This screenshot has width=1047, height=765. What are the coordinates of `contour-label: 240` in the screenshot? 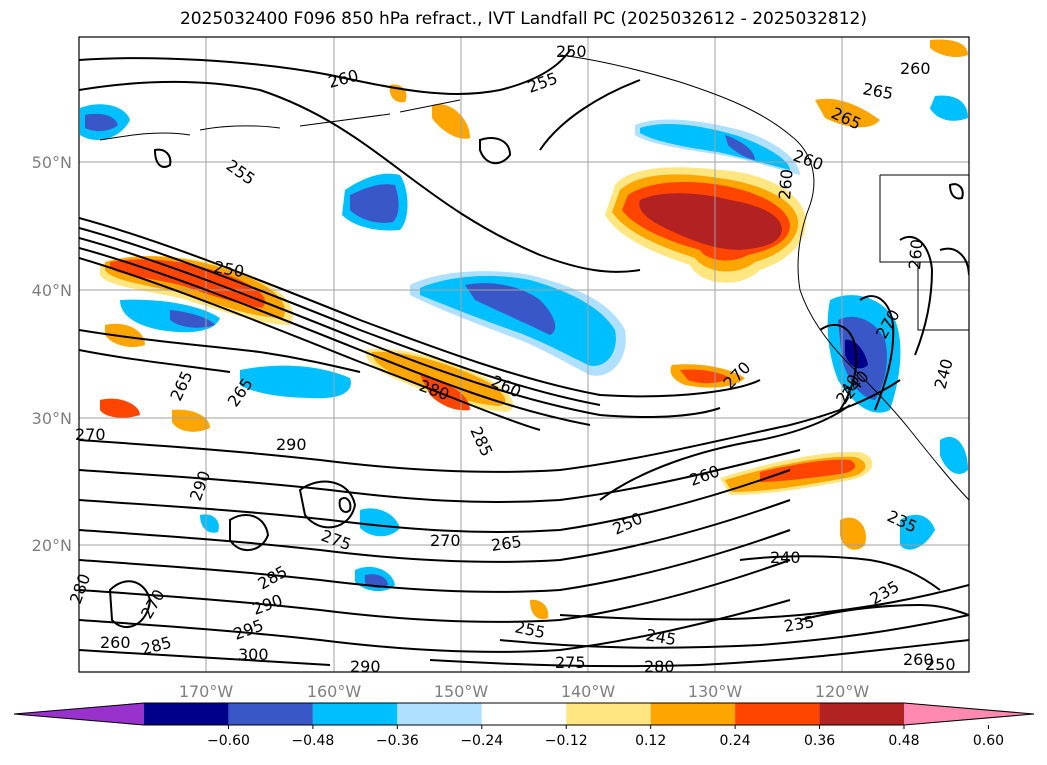 It's located at (785, 557).